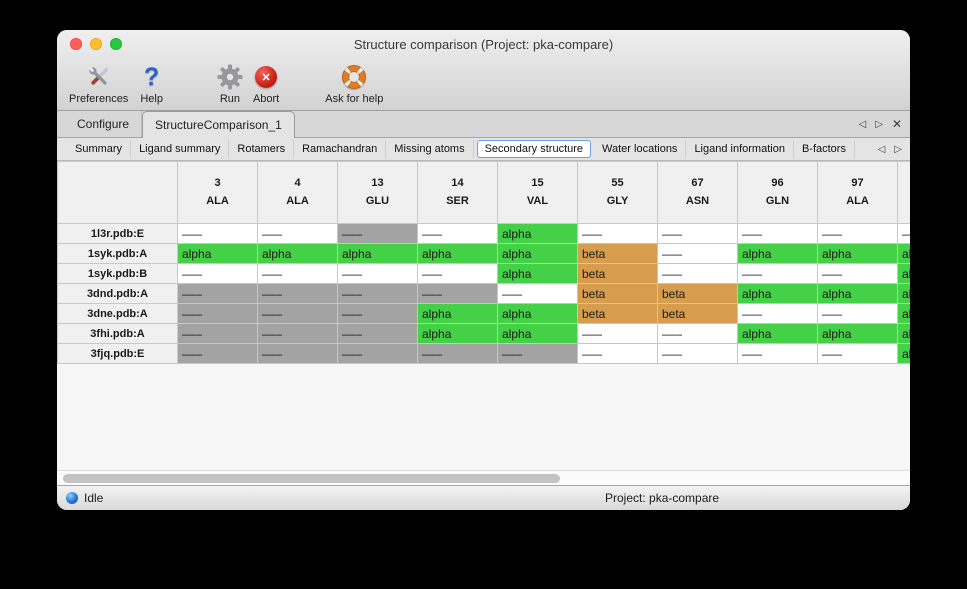 This screenshot has width=967, height=589. I want to click on run-button: Run, so click(230, 84).